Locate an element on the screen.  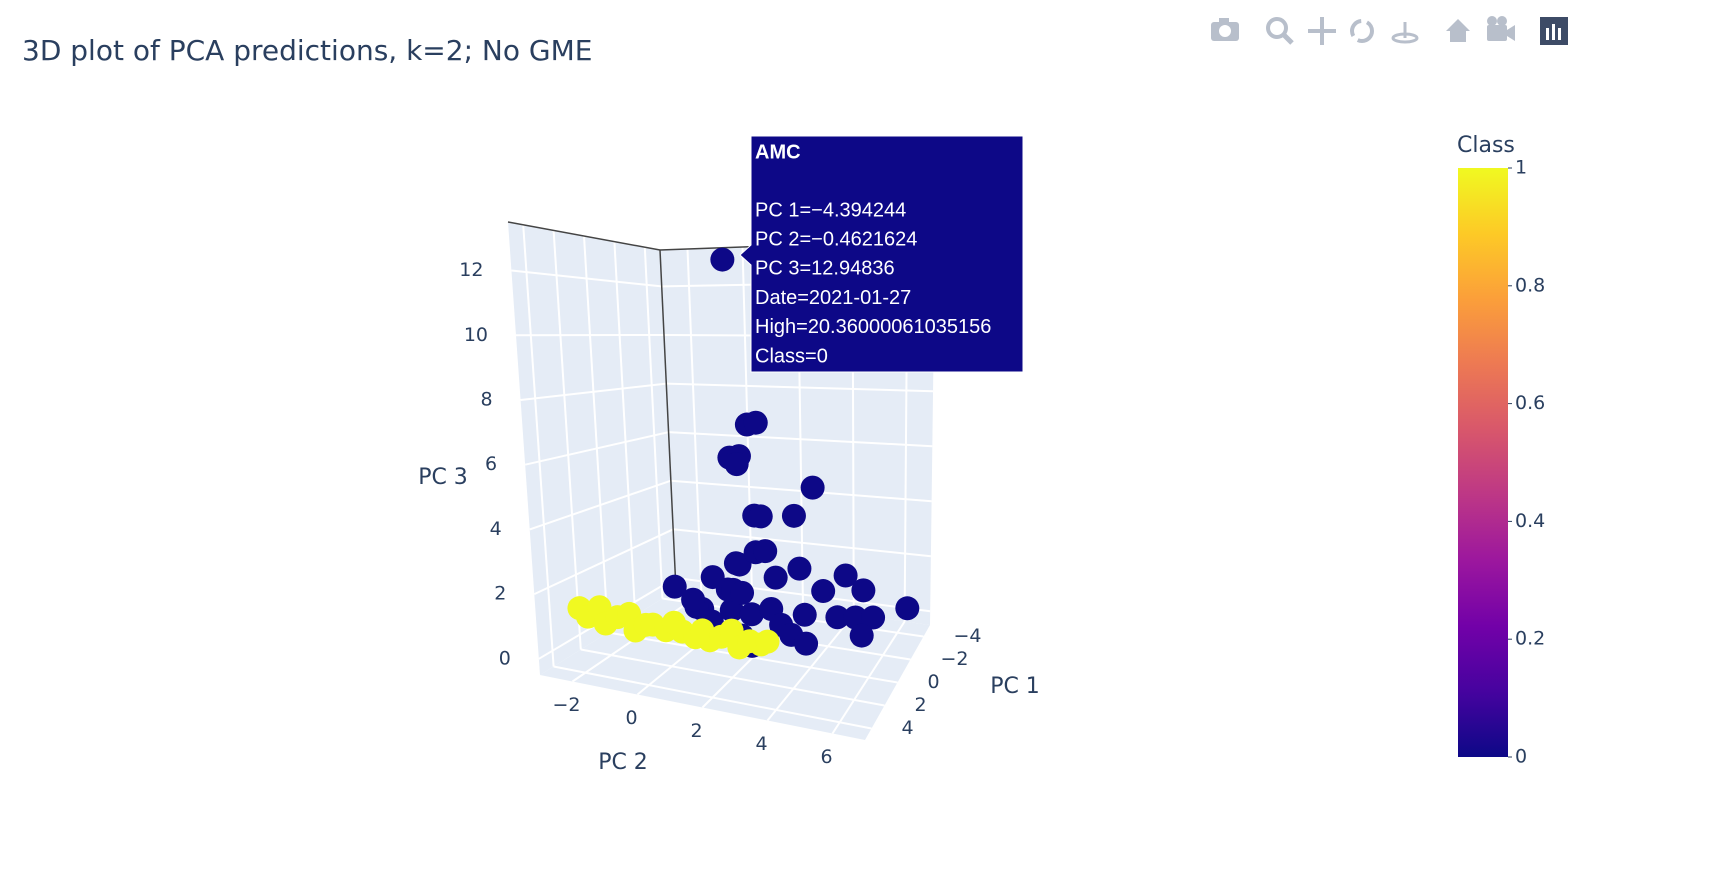
z-tick-label: 8 is located at coordinates (486, 399).